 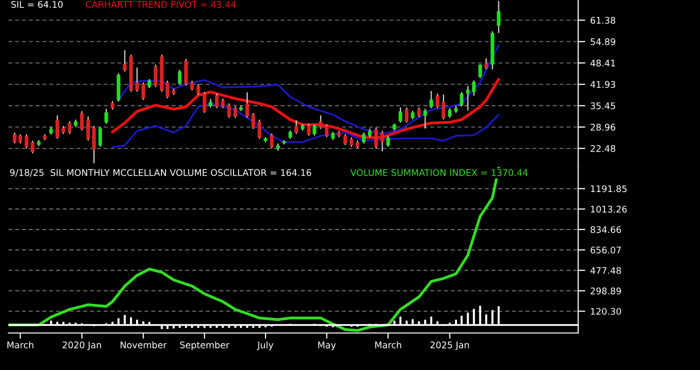 What do you see at coordinates (605, 311) in the screenshot?
I see `y-tick-label: 120.30` at bounding box center [605, 311].